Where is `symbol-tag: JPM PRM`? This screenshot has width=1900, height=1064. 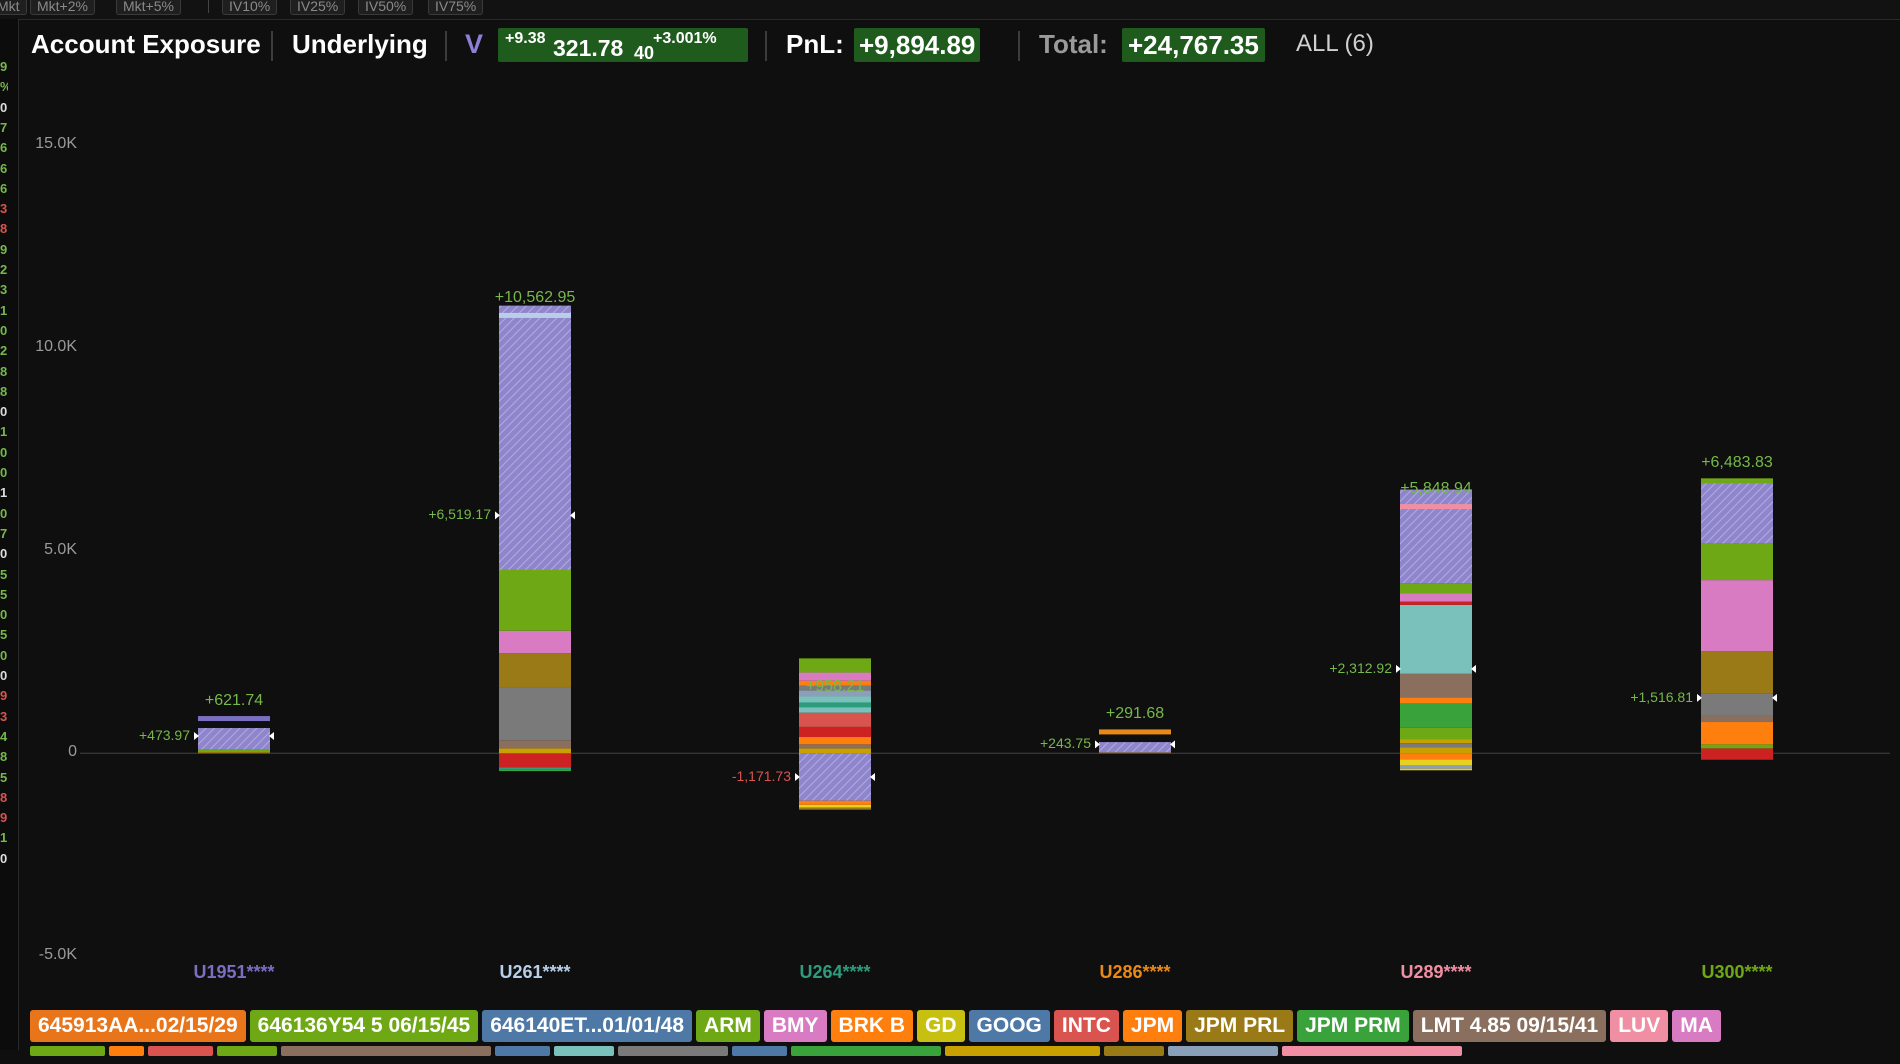 symbol-tag: JPM PRM is located at coordinates (1353, 1026).